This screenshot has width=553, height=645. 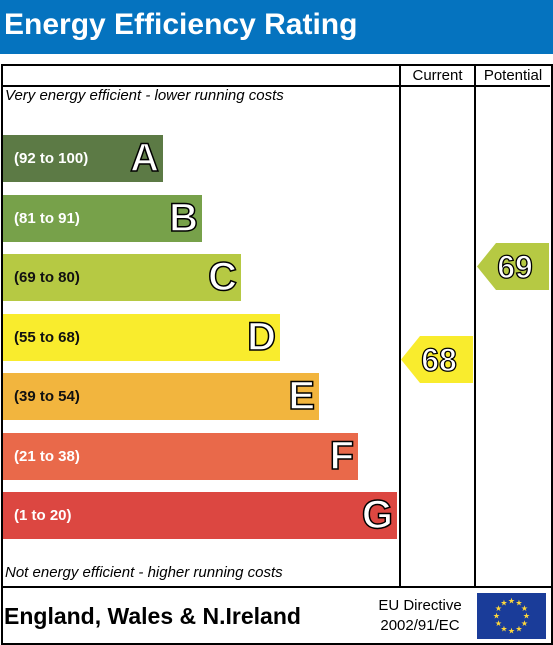 What do you see at coordinates (180, 456) in the screenshot?
I see `band-f: (21 to 38) F` at bounding box center [180, 456].